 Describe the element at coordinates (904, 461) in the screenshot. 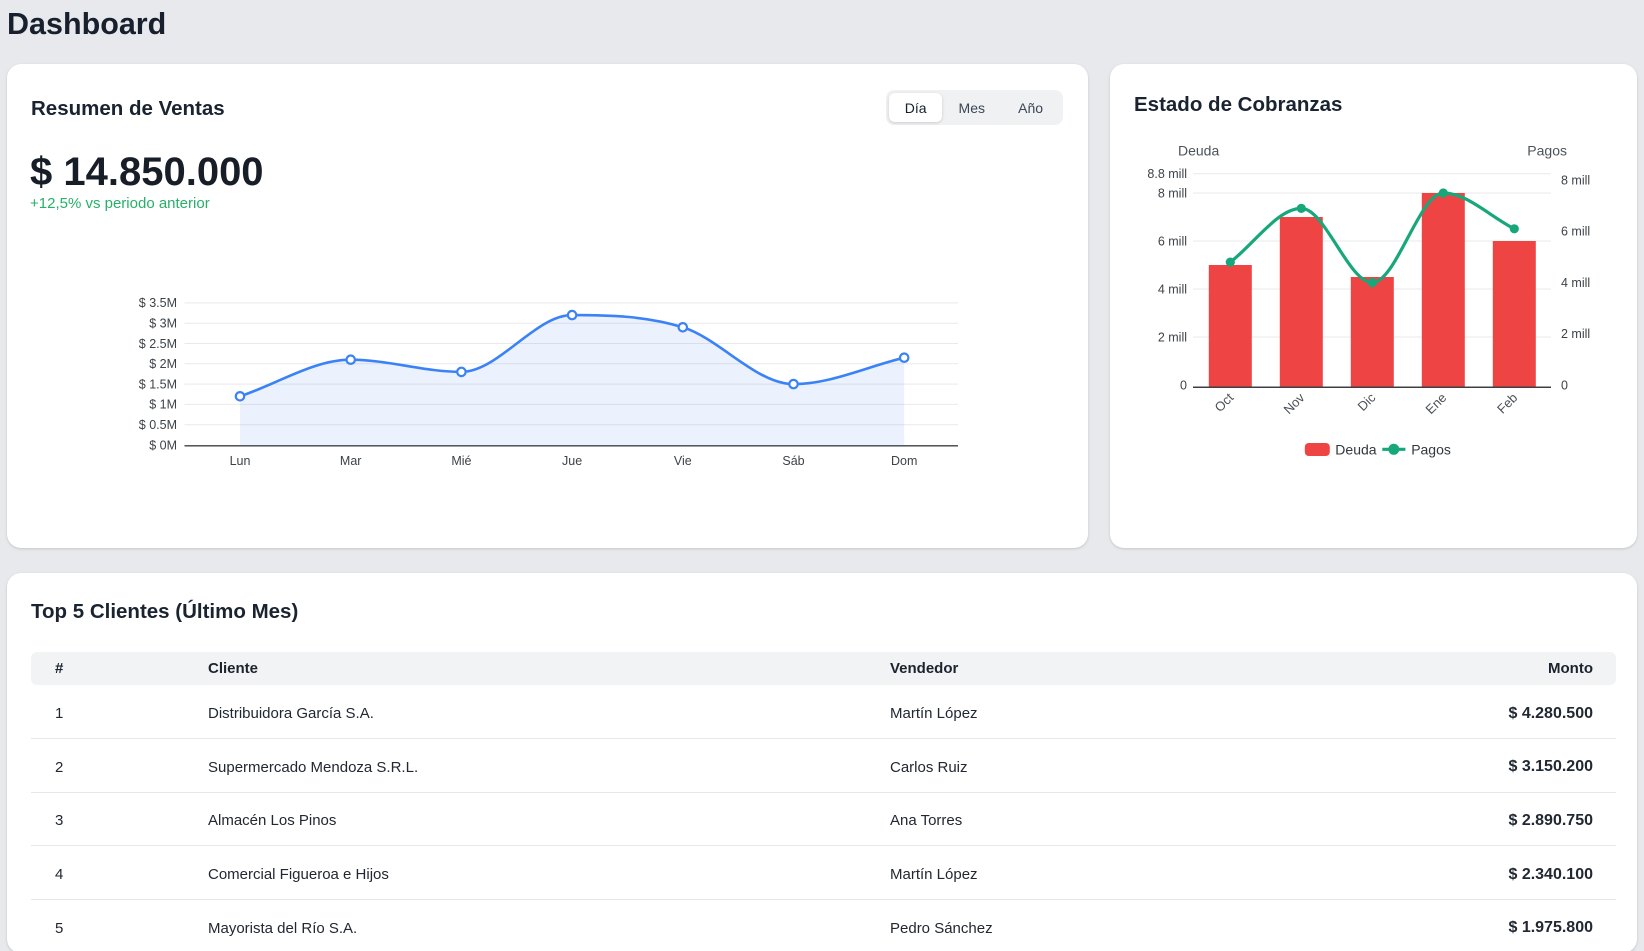

I see `svg-text: Dom` at that location.